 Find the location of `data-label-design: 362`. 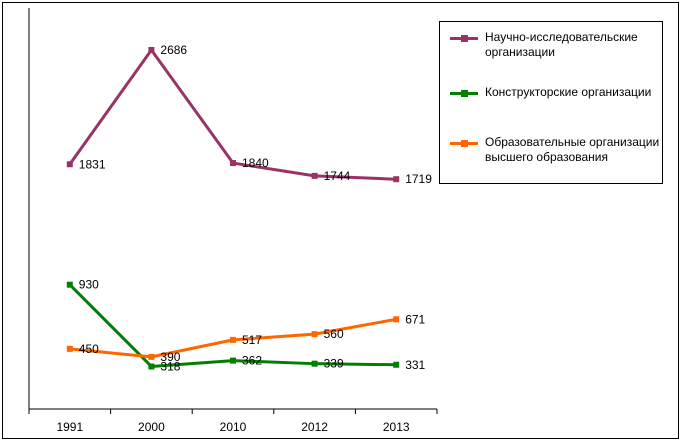

data-label-design: 362 is located at coordinates (252, 361).